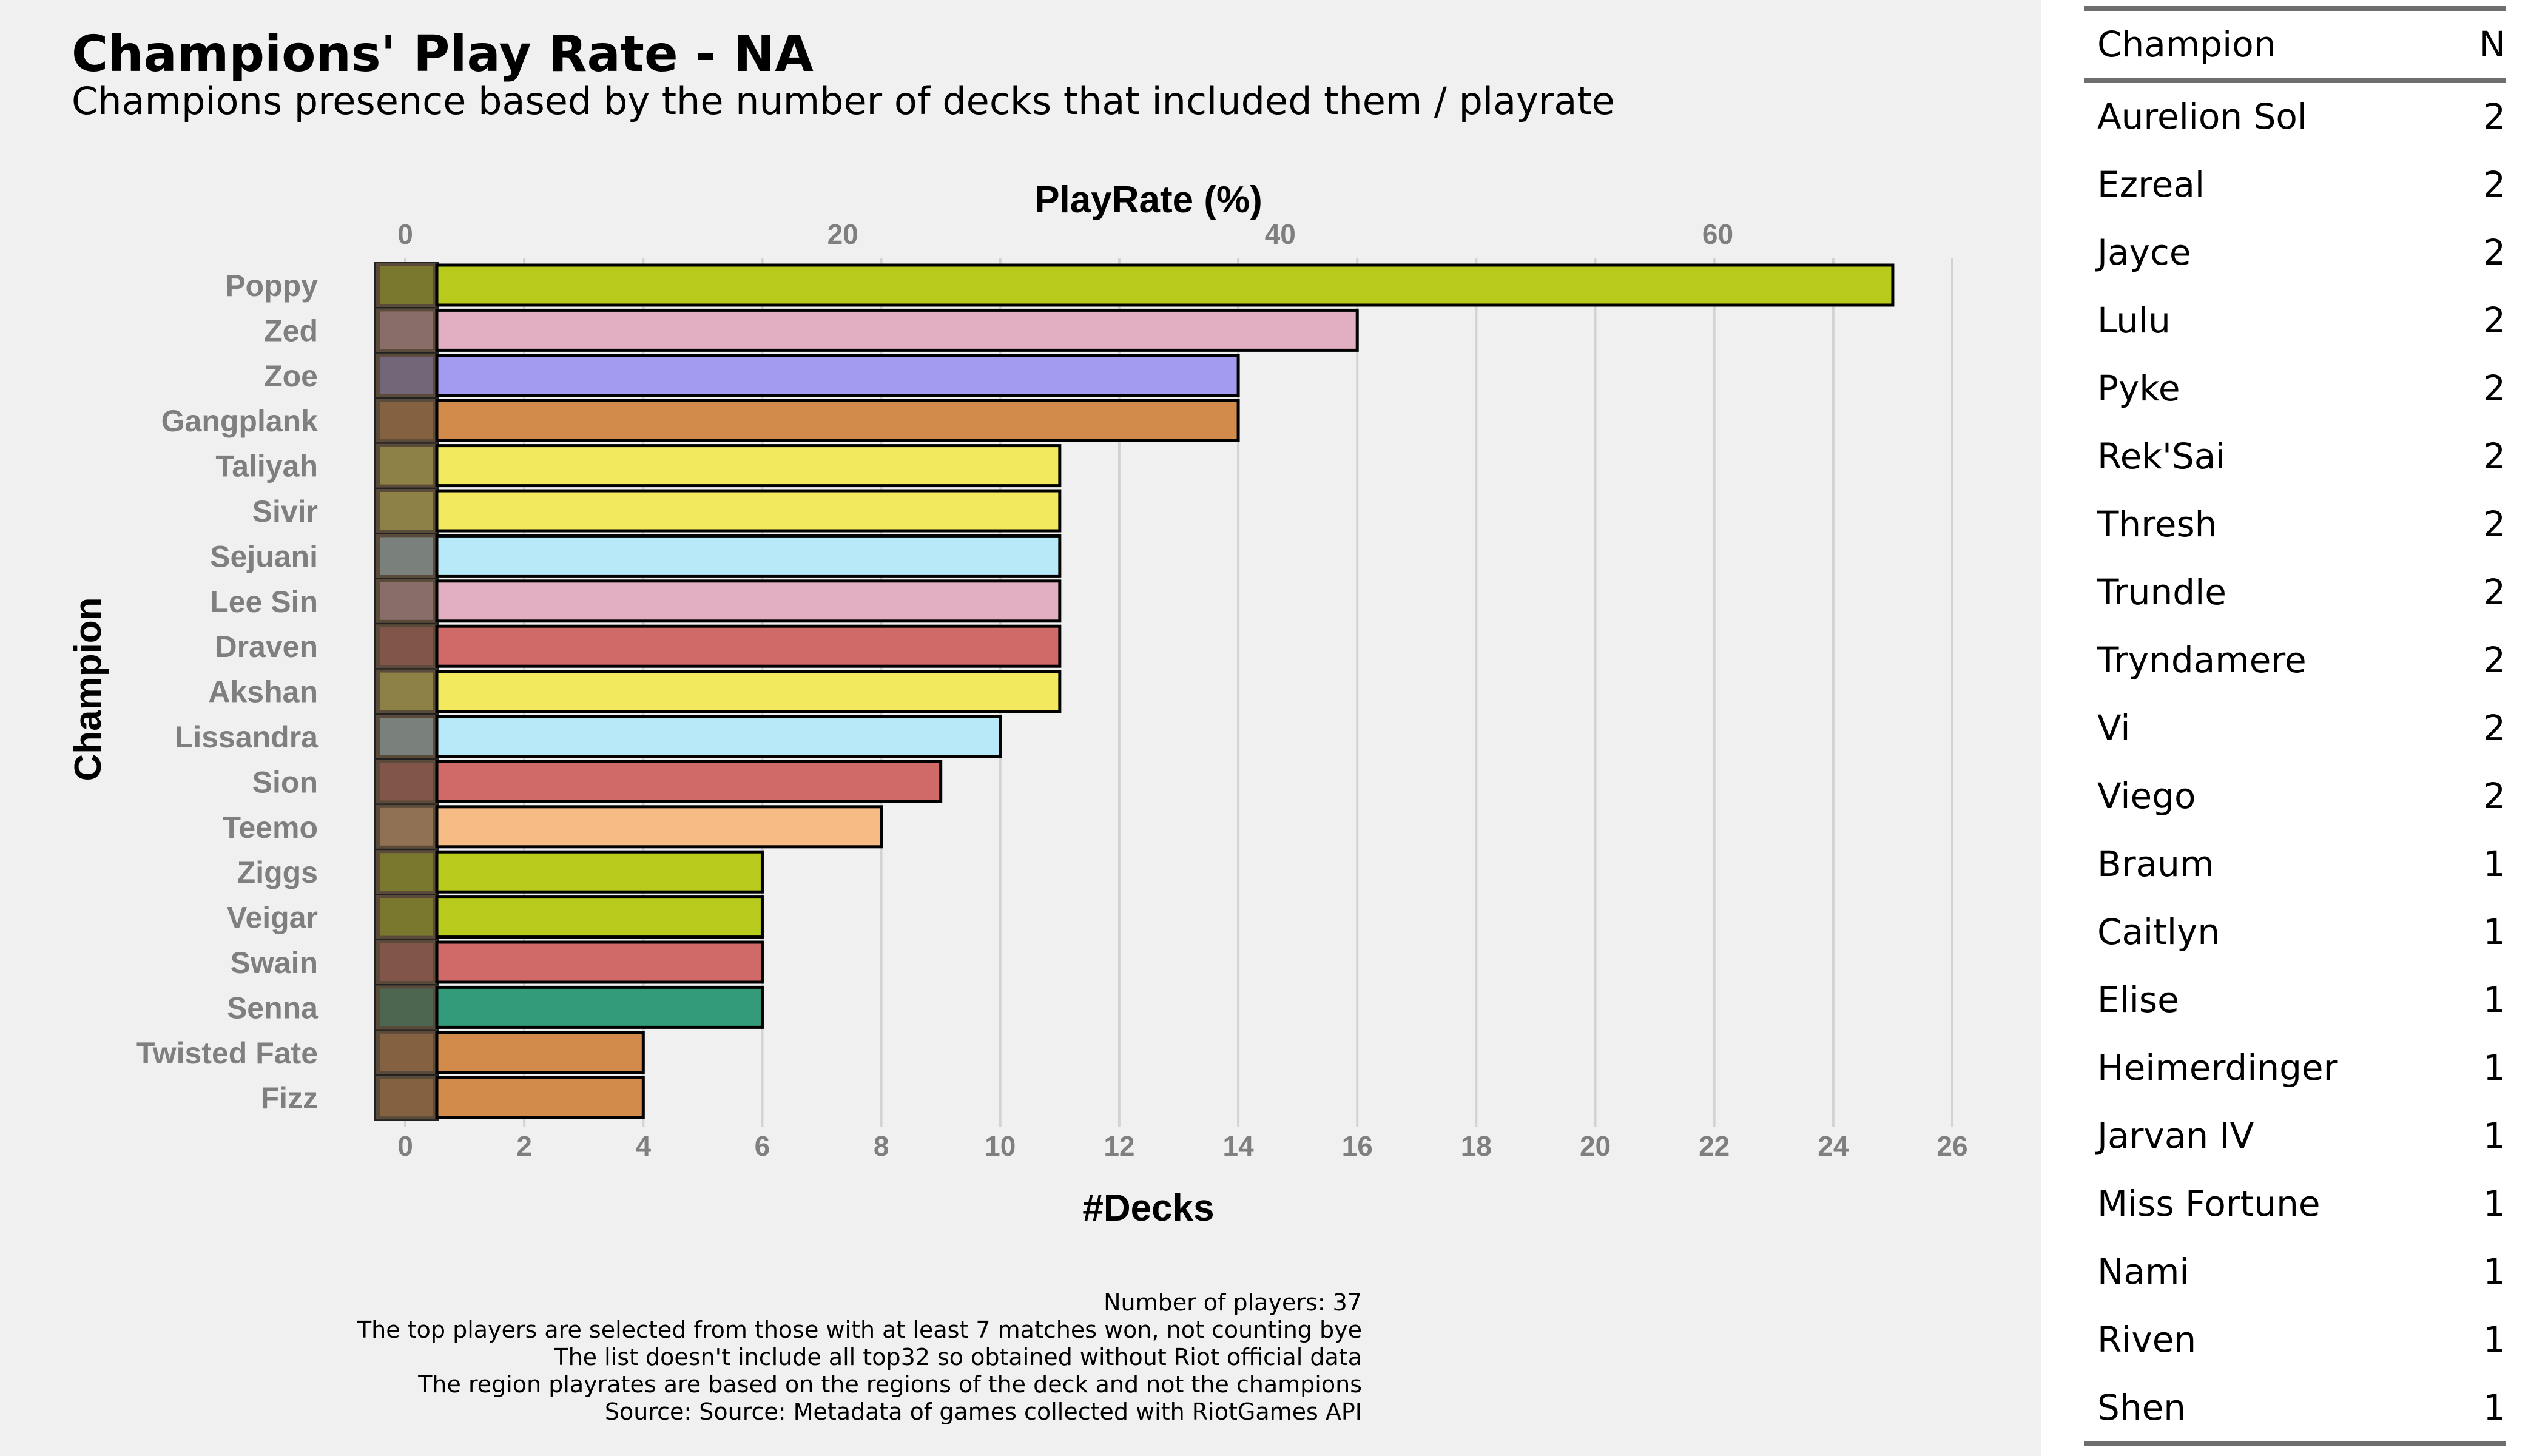 The height and width of the screenshot is (1456, 2548). What do you see at coordinates (1476, 1146) in the screenshot?
I see `x-tick-label: 18` at bounding box center [1476, 1146].